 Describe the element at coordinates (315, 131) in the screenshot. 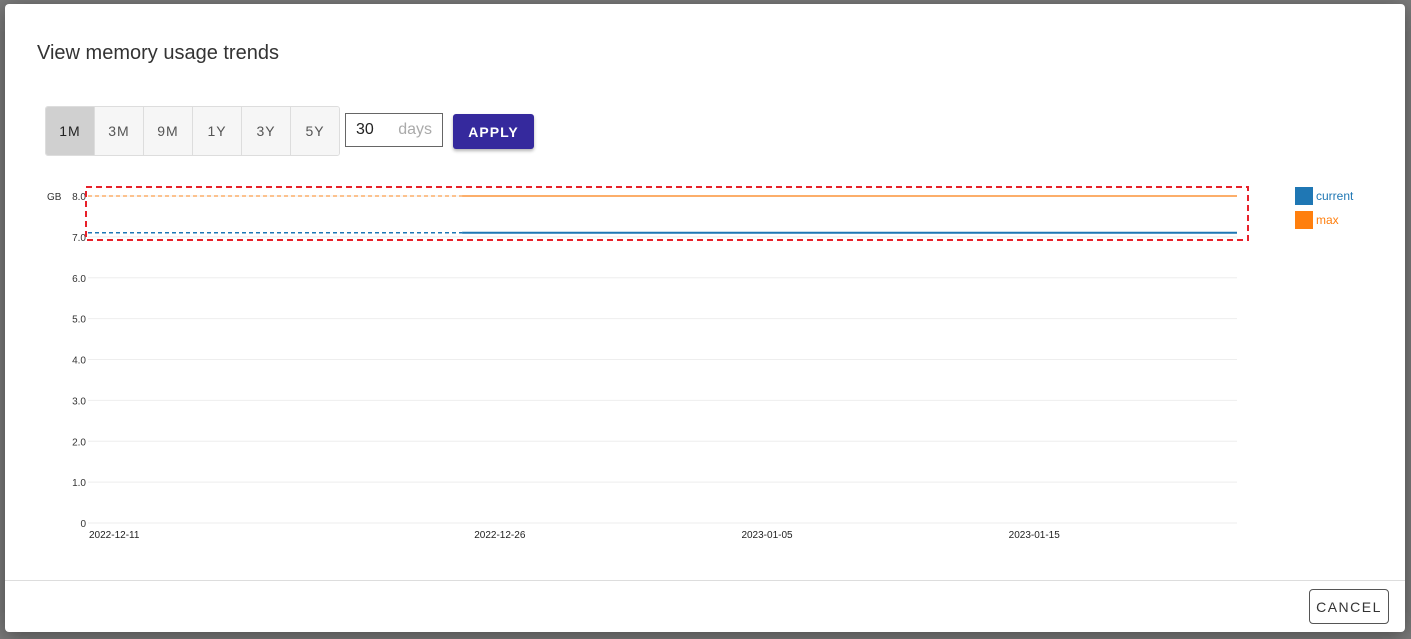

I see `range-5y: 5Y` at that location.